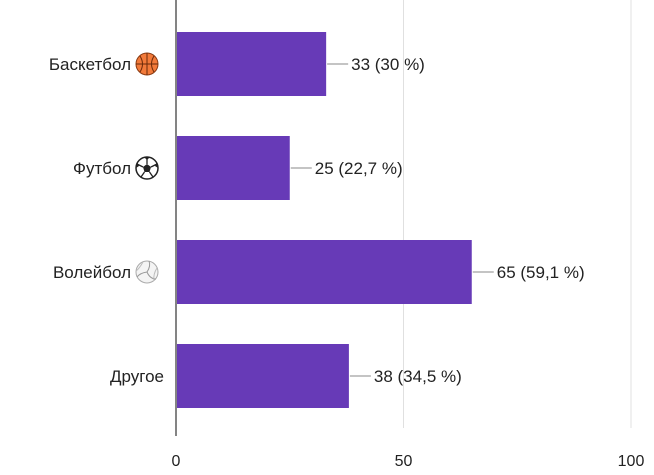  Describe the element at coordinates (137, 376) in the screenshot. I see `category-label: Другое` at that location.